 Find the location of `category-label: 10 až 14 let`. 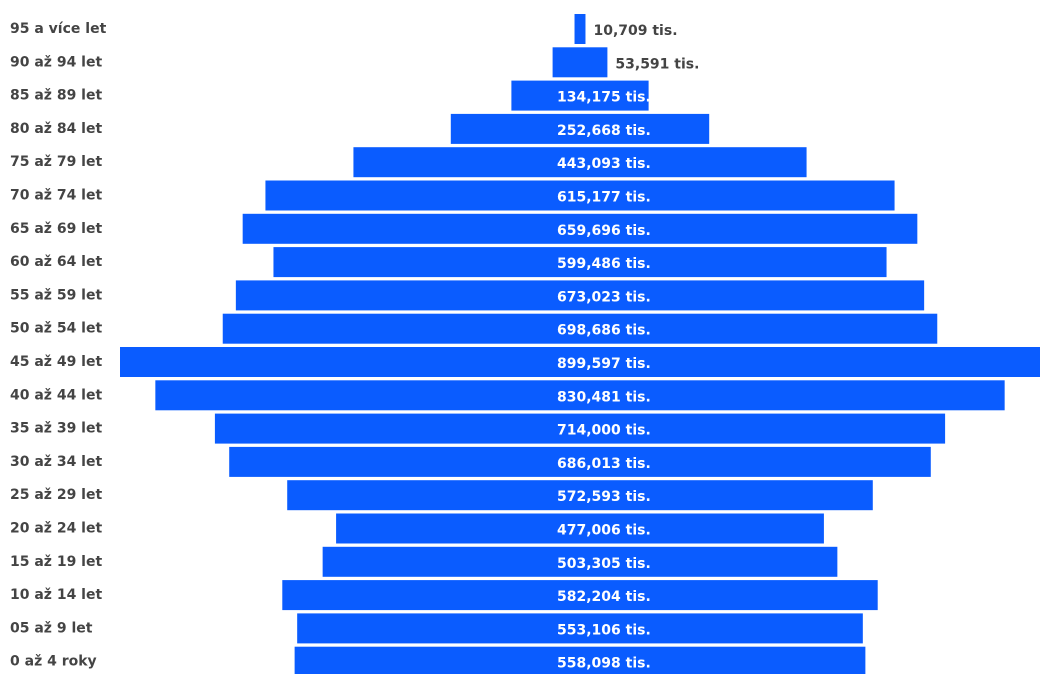

category-label: 10 až 14 let is located at coordinates (56, 595).